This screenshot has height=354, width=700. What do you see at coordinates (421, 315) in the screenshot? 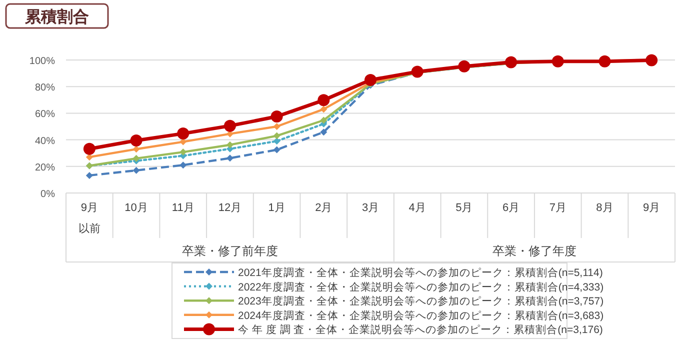
I see `legend-label: 2024年度調査・全体・企業説明会等への参加のピーク：累積割合(n=3,683)` at bounding box center [421, 315].